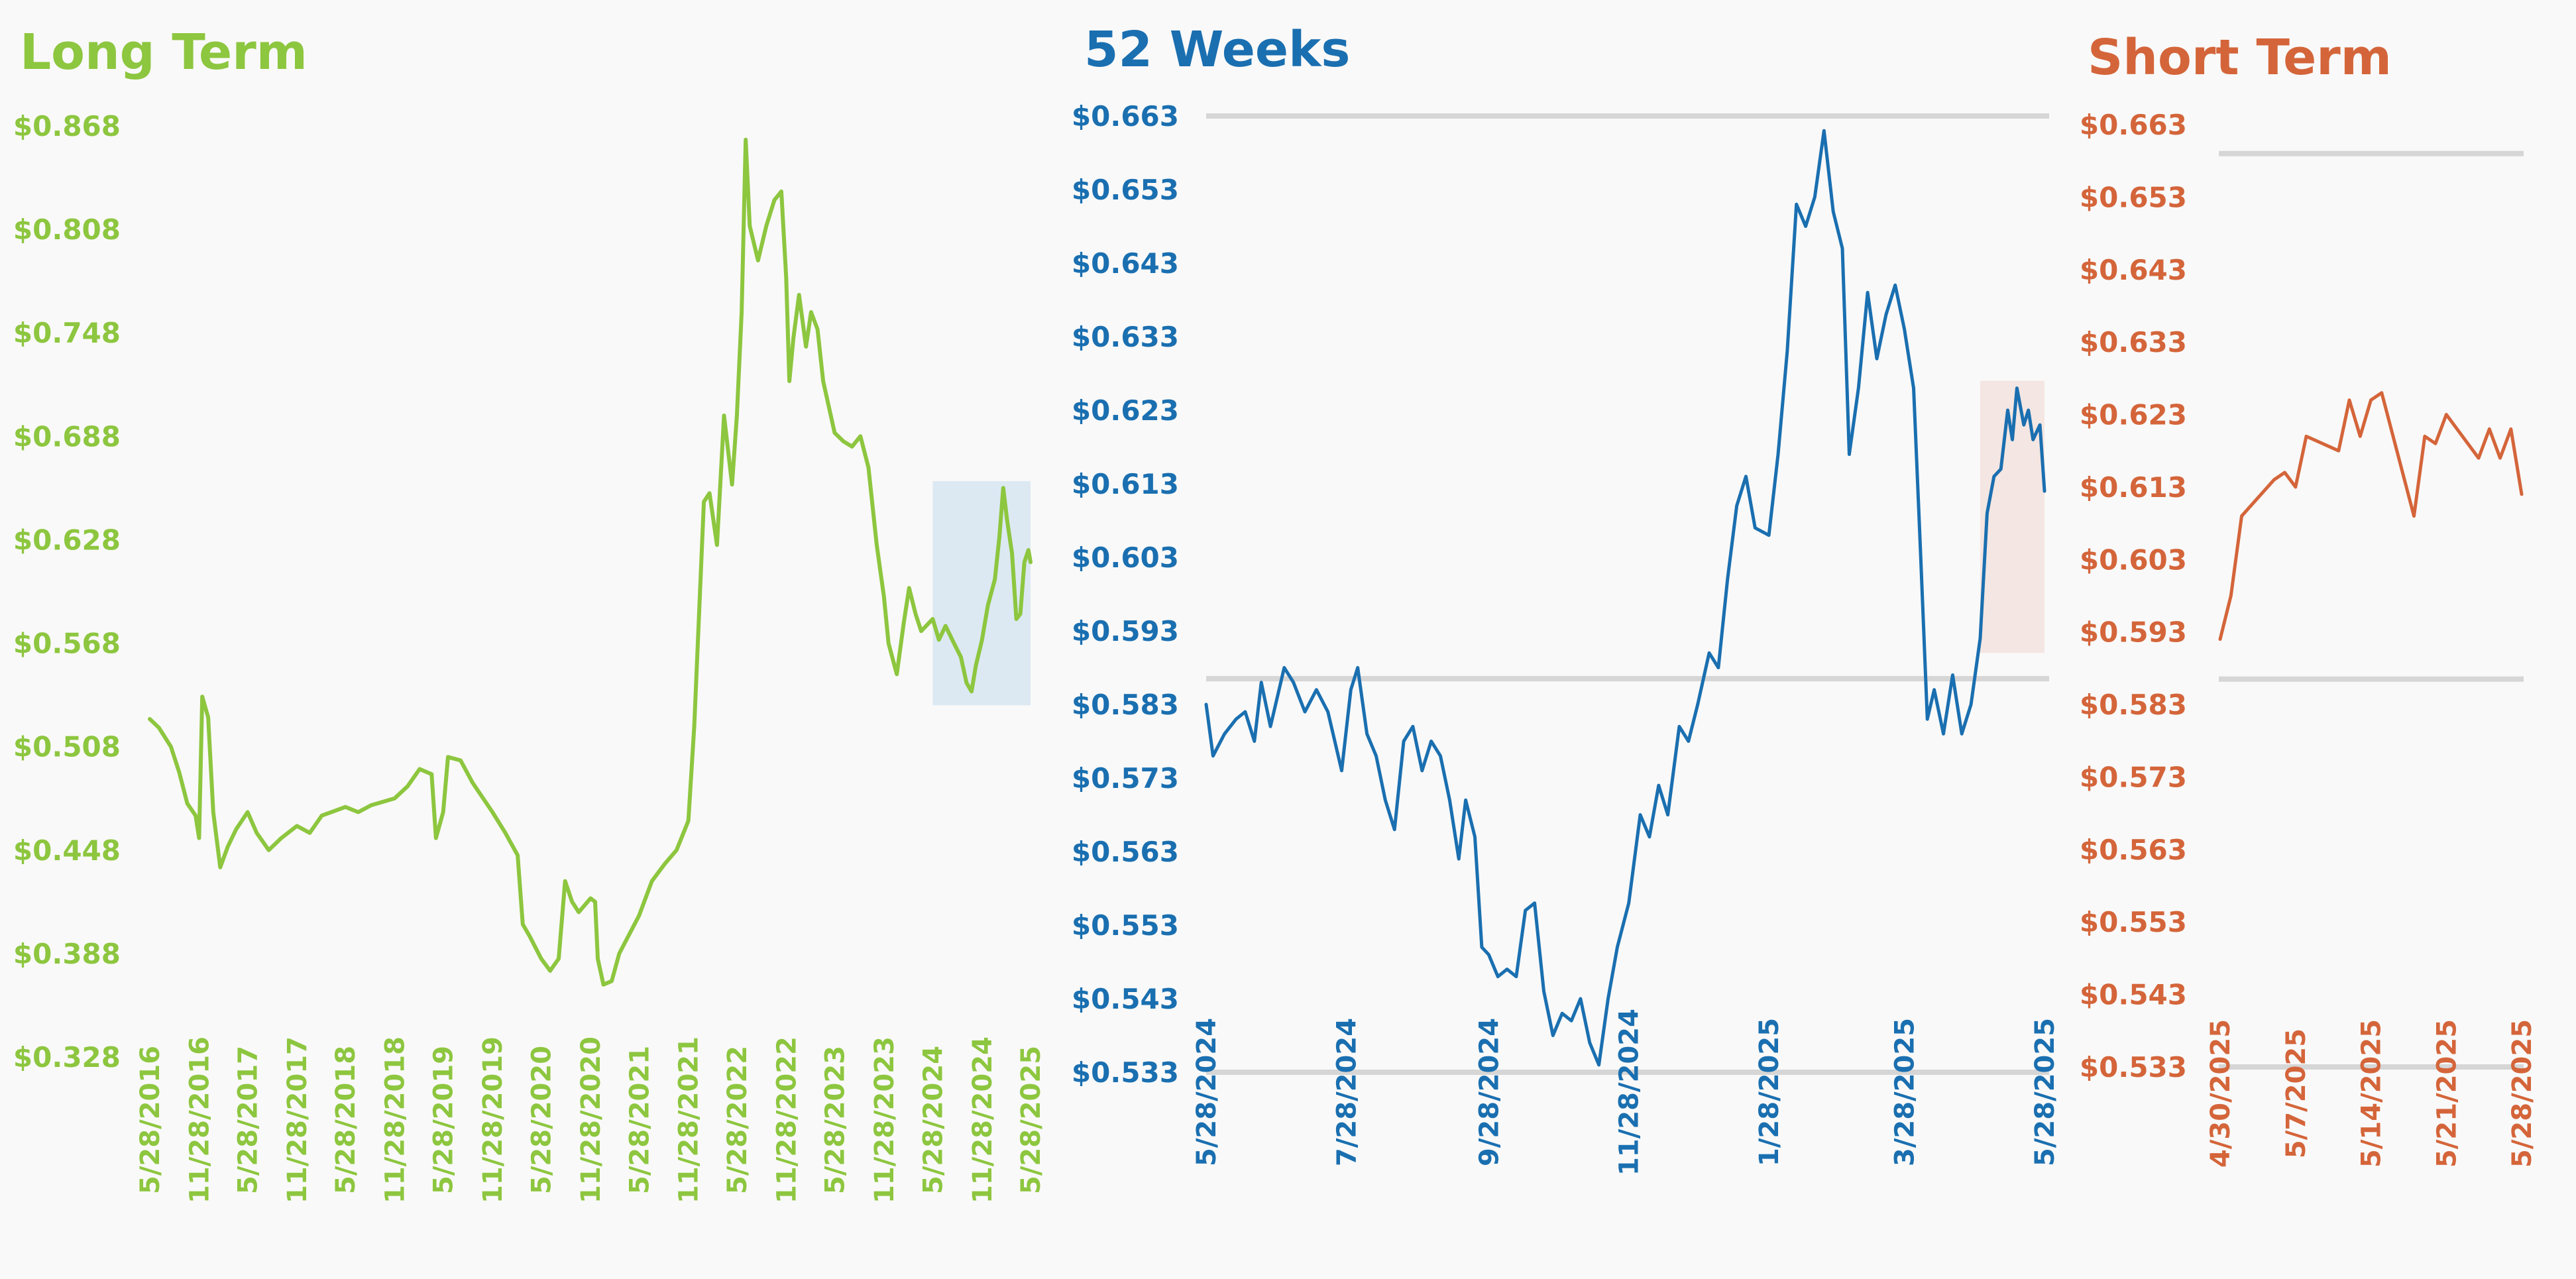  What do you see at coordinates (2133, 922) in the screenshot?
I see `short-y-tick-label: $0.553` at bounding box center [2133, 922].